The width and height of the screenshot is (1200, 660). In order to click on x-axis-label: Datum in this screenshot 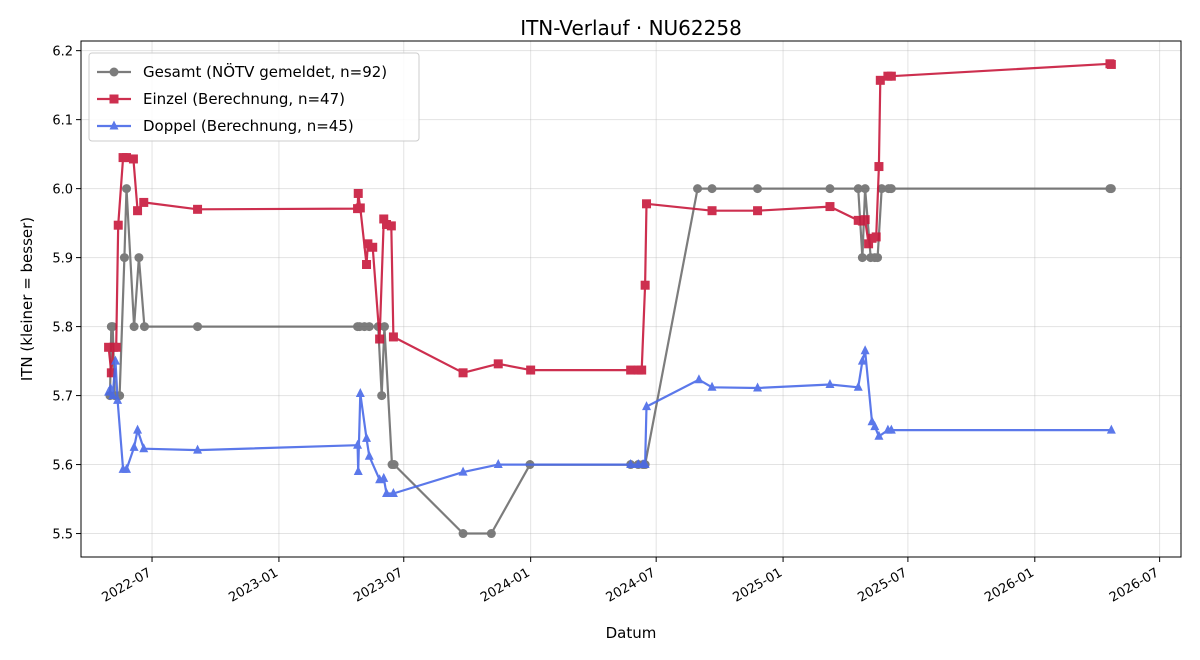, I will do `click(631, 633)`.